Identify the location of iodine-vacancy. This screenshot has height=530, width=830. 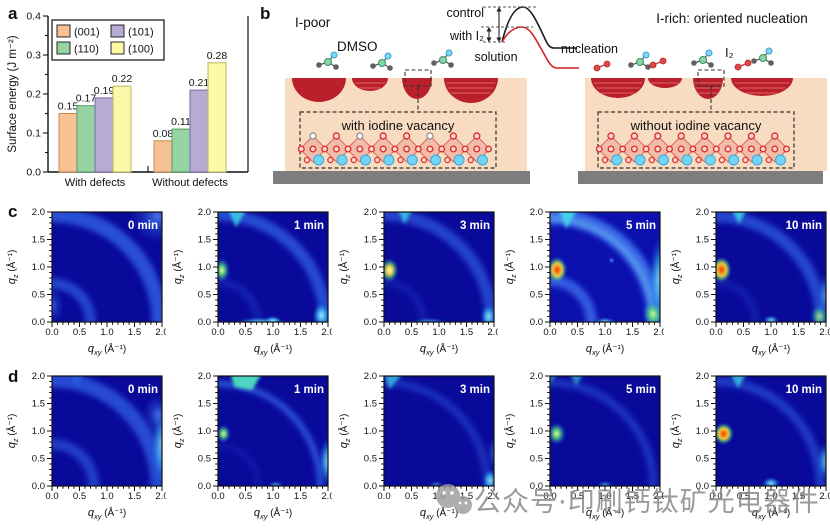
(313, 136).